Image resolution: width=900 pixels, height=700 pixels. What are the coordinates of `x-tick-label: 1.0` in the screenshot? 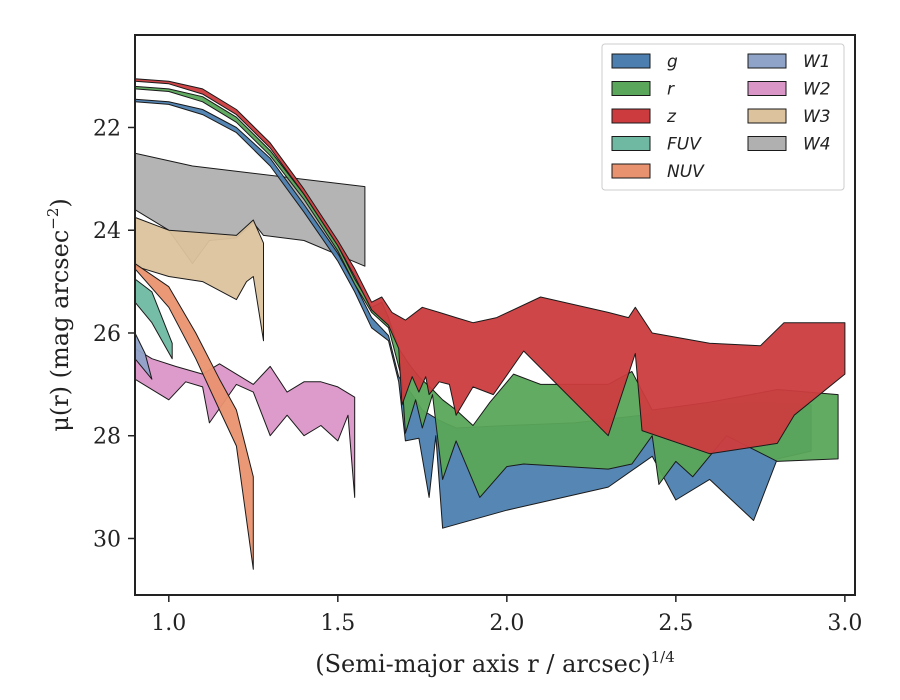 It's located at (168, 623).